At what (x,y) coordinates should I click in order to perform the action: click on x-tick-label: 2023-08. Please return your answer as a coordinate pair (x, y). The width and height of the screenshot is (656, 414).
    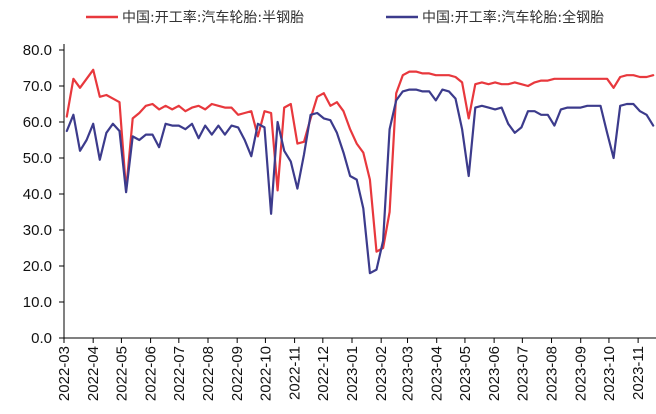
    Looking at the image, I should click on (552, 373).